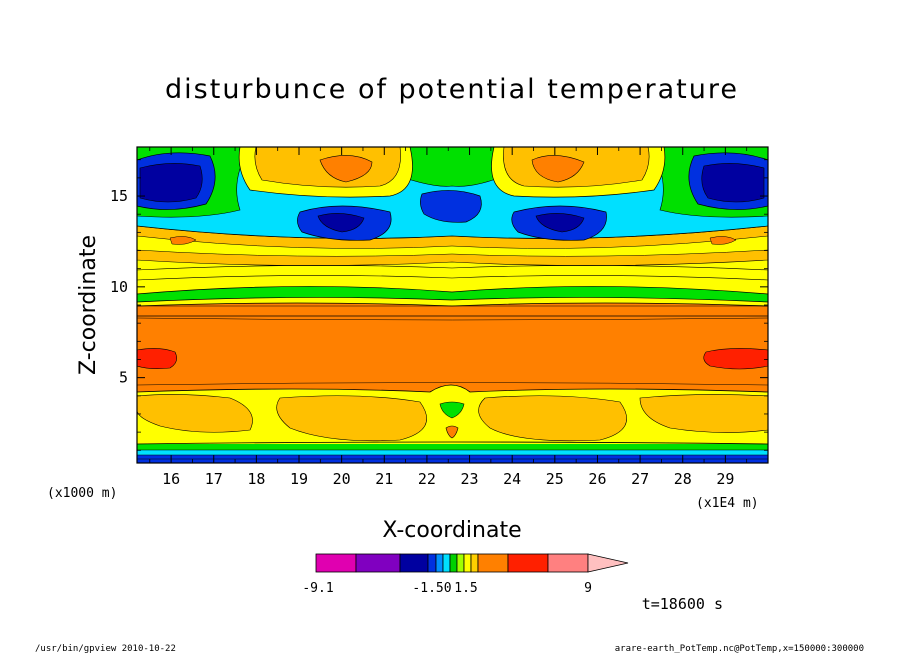 The height and width of the screenshot is (654, 904). I want to click on colorbar, so click(472, 563).